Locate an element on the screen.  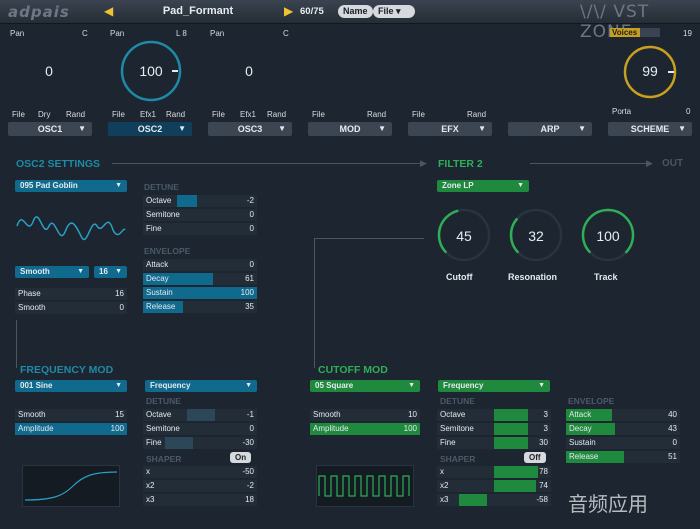
tab-osc2: OSC2 ▼ is located at coordinates (150, 129).